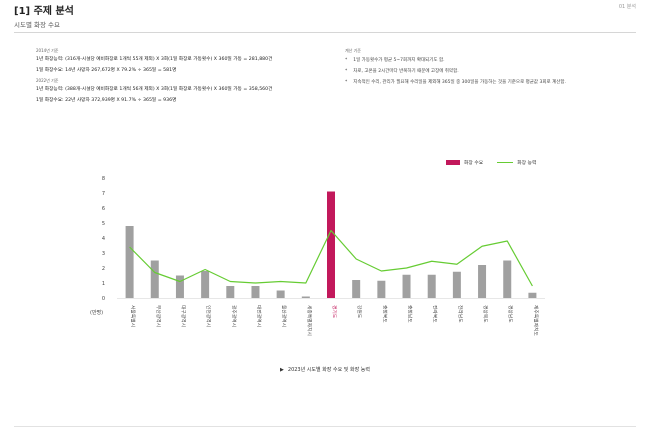 This screenshot has width=650, height=433. What do you see at coordinates (133, 316) in the screenshot?
I see `x-tick-label: 서울특별시` at bounding box center [133, 316].